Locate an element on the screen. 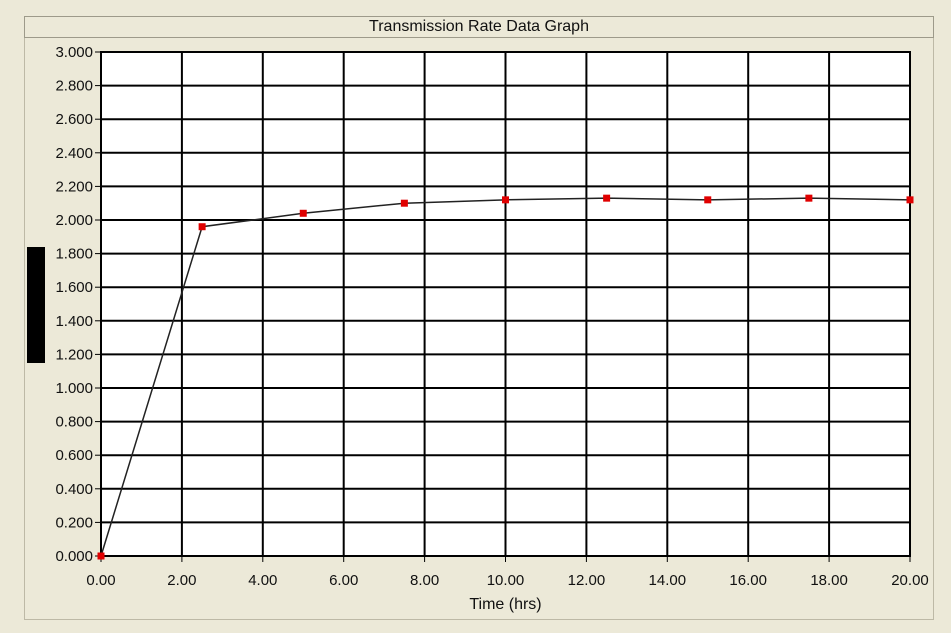 This screenshot has height=633, width=951. y-tick-label: 2.800 is located at coordinates (74, 86).